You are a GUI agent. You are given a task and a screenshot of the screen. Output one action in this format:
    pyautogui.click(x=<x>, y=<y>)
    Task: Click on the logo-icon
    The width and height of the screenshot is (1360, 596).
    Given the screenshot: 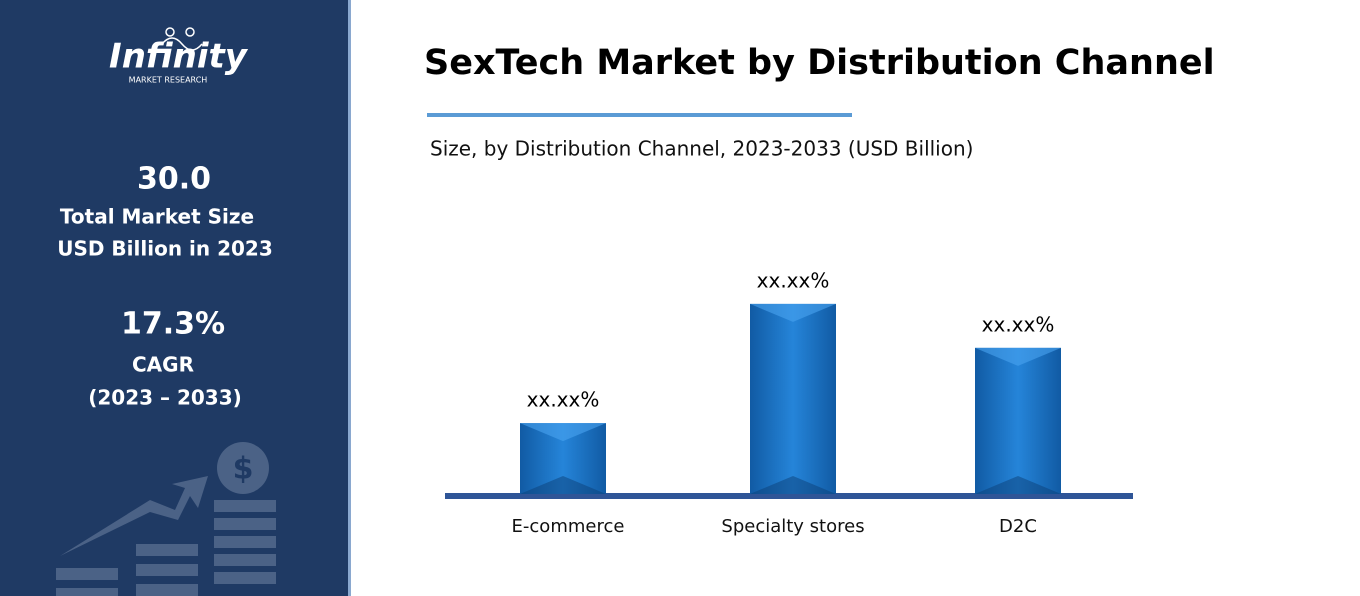 What is the action you would take?
    pyautogui.click(x=182, y=39)
    